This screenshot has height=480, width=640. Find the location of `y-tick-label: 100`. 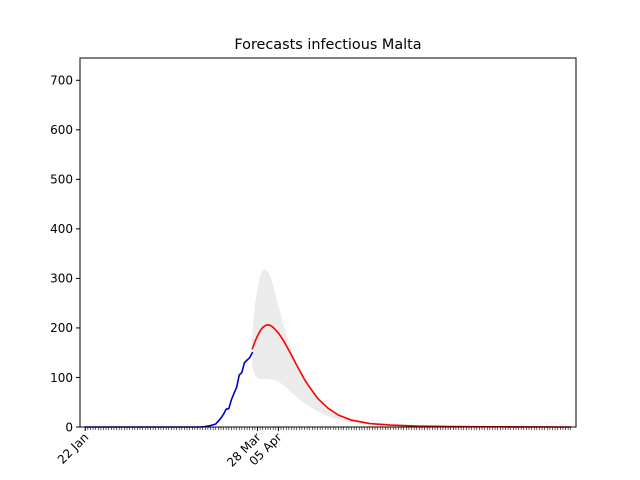

y-tick-label: 100 is located at coordinates (61, 378).